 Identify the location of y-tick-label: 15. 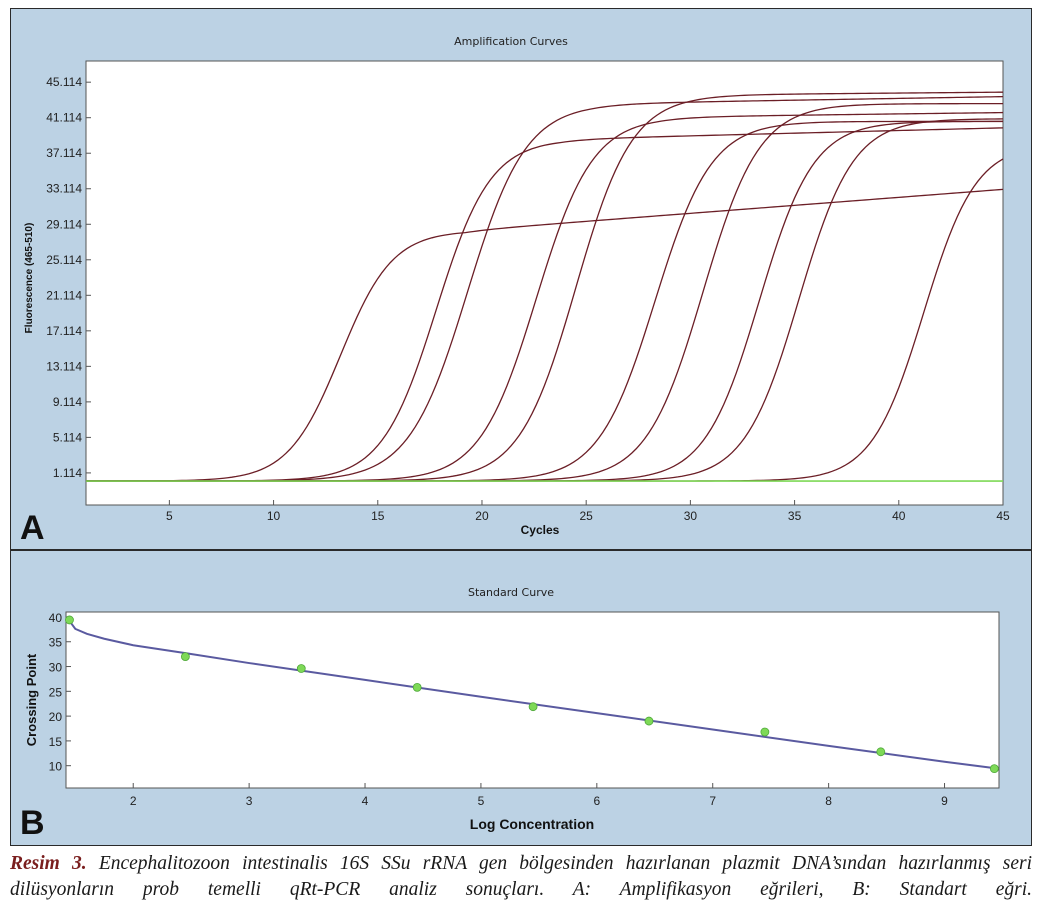
(56, 742).